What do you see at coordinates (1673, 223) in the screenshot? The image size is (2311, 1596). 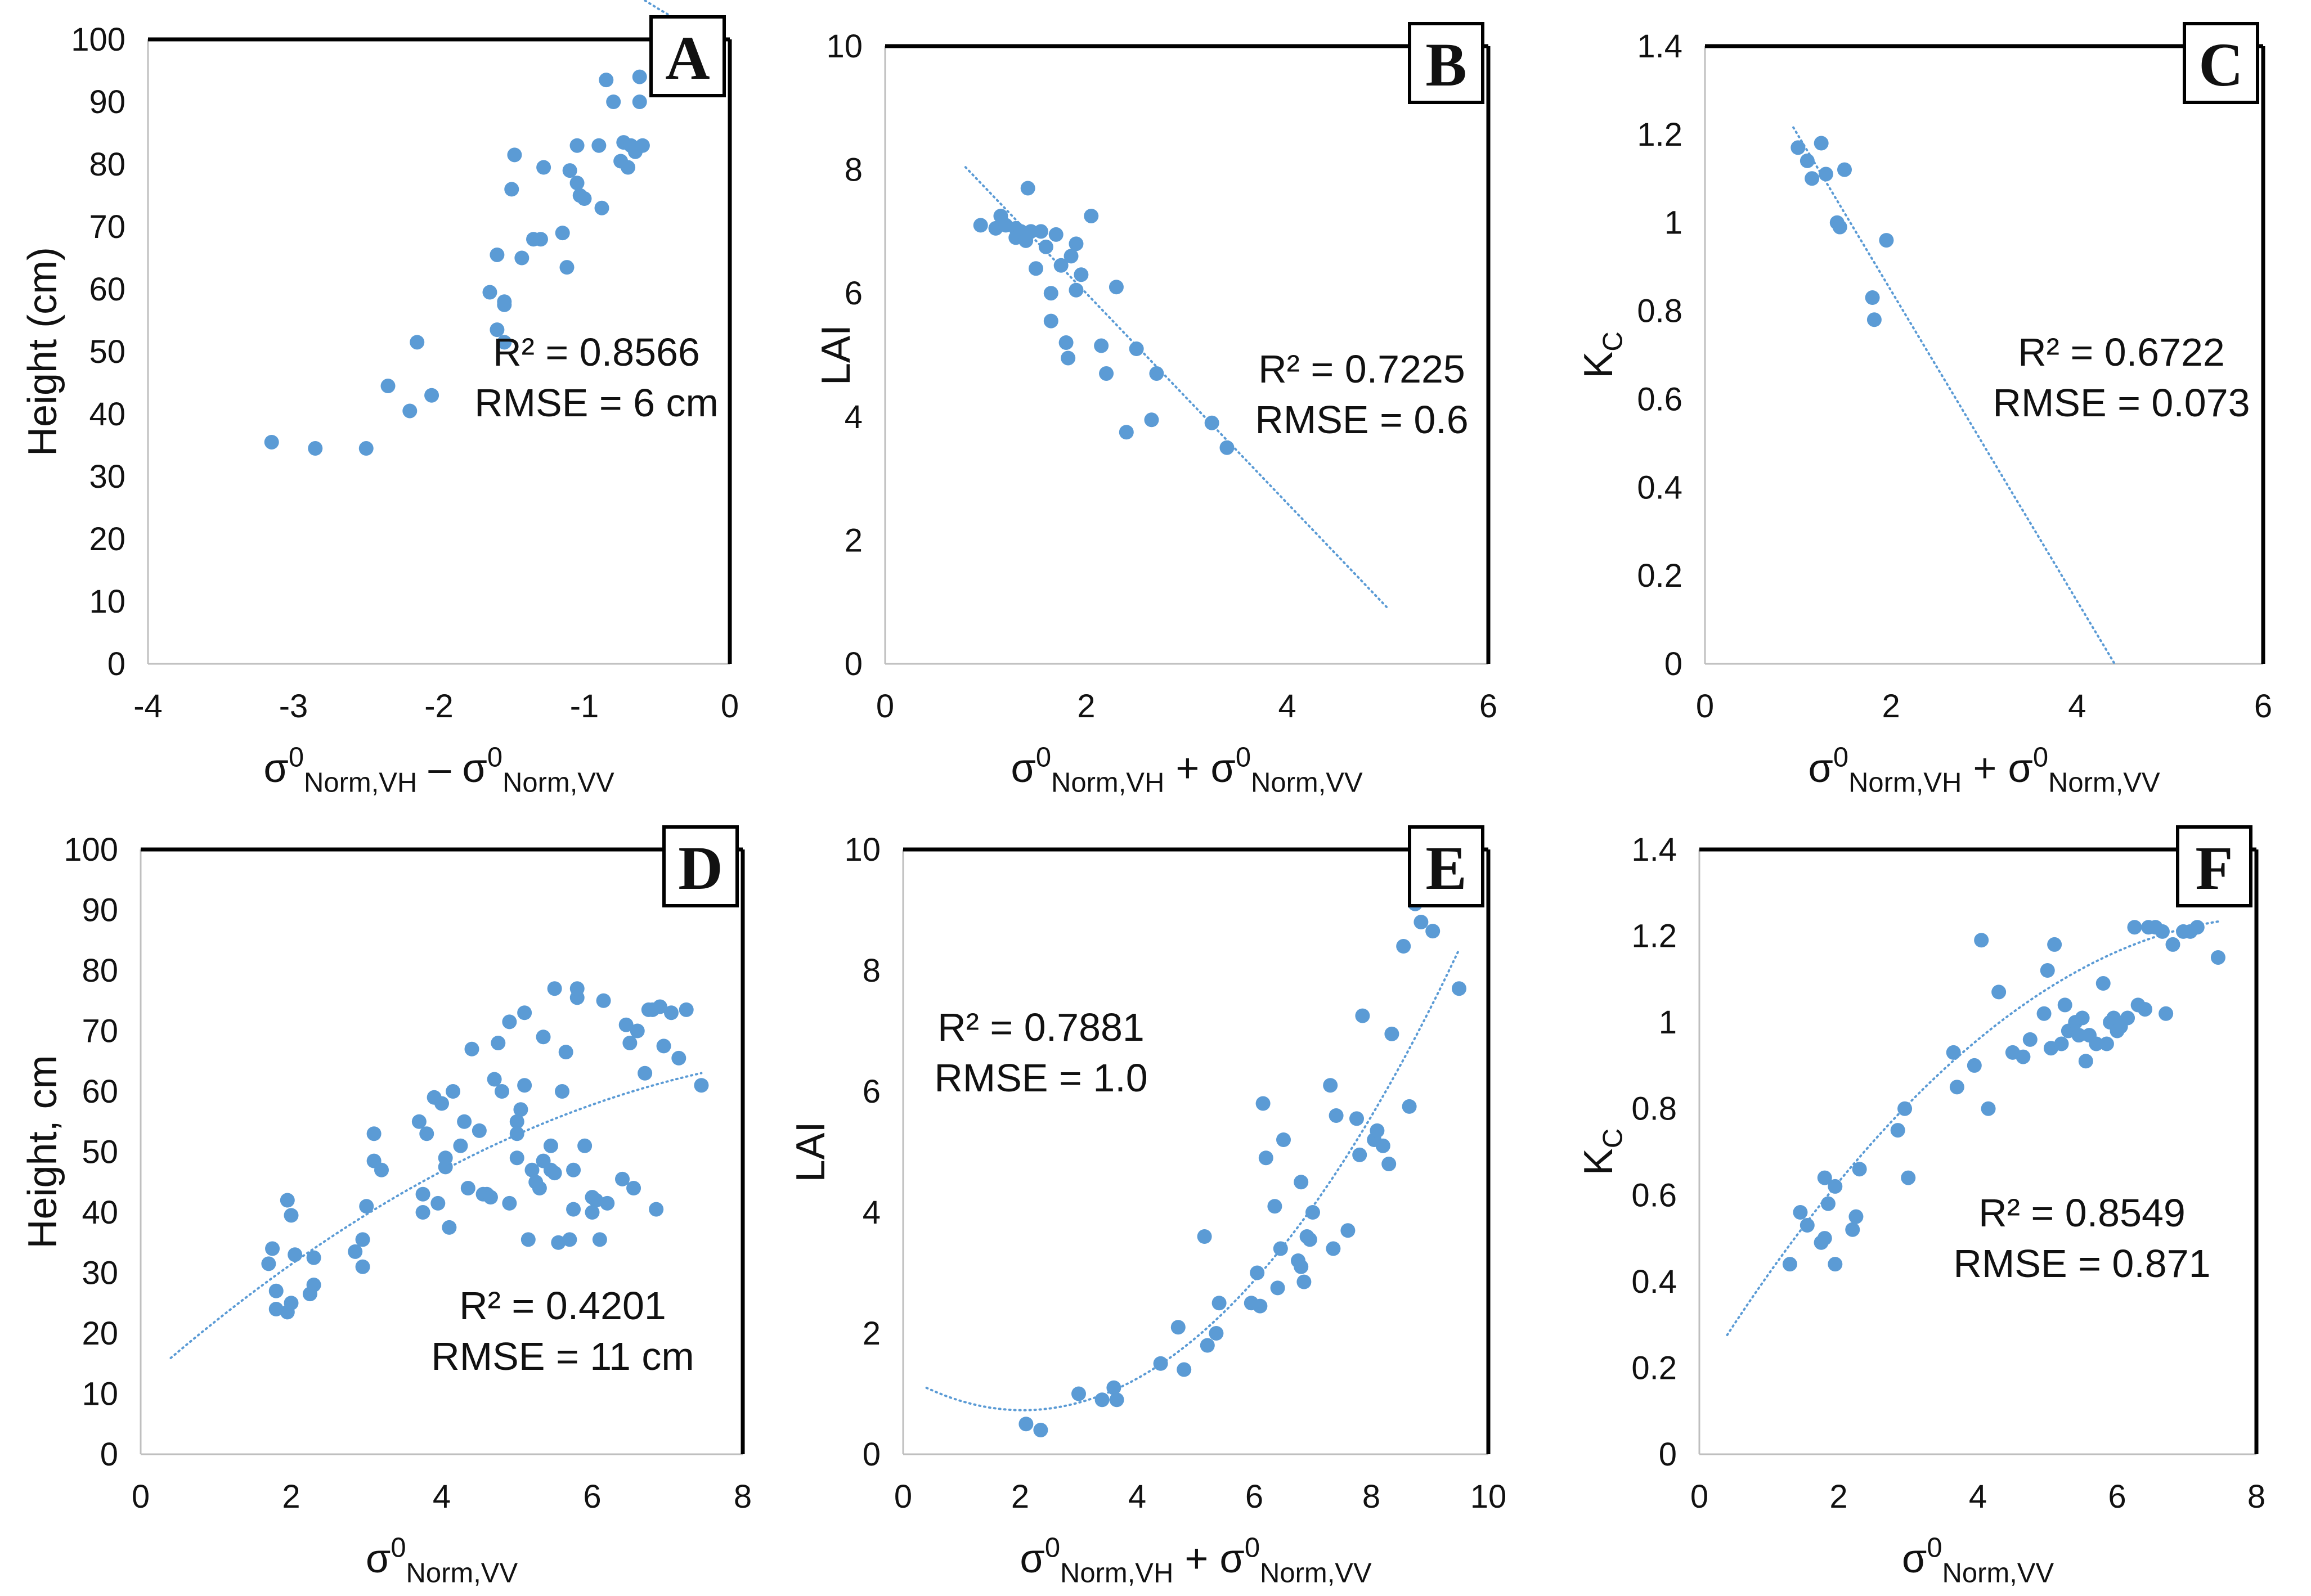 I see `y-tick-label: 1` at bounding box center [1673, 223].